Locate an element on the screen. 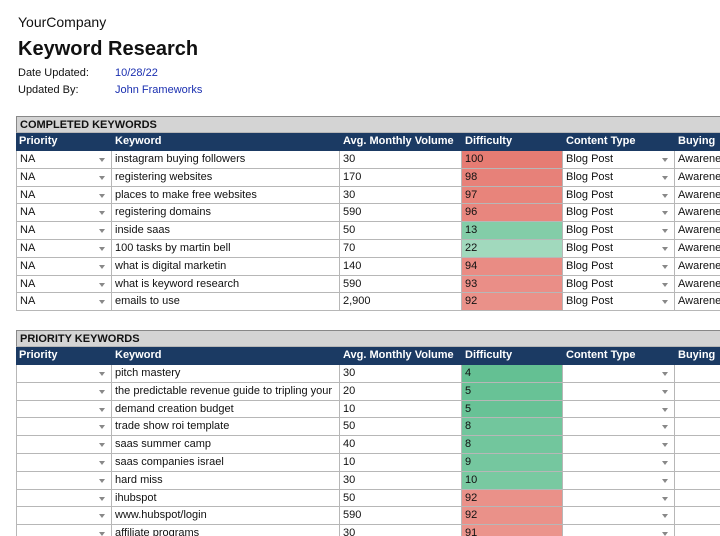  cell: 140 is located at coordinates (401, 266).